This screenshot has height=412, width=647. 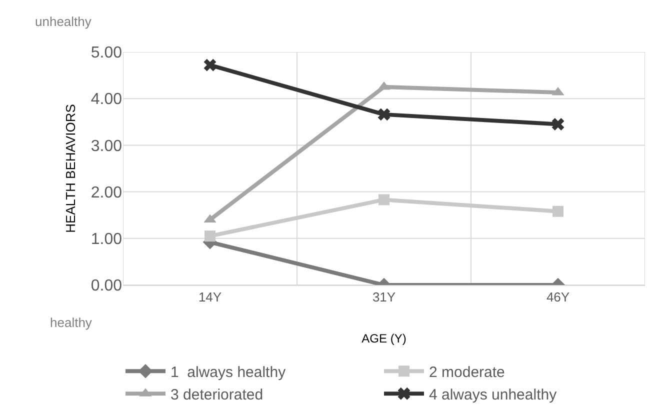 What do you see at coordinates (558, 297) in the screenshot?
I see `x-tick-label: 46Y` at bounding box center [558, 297].